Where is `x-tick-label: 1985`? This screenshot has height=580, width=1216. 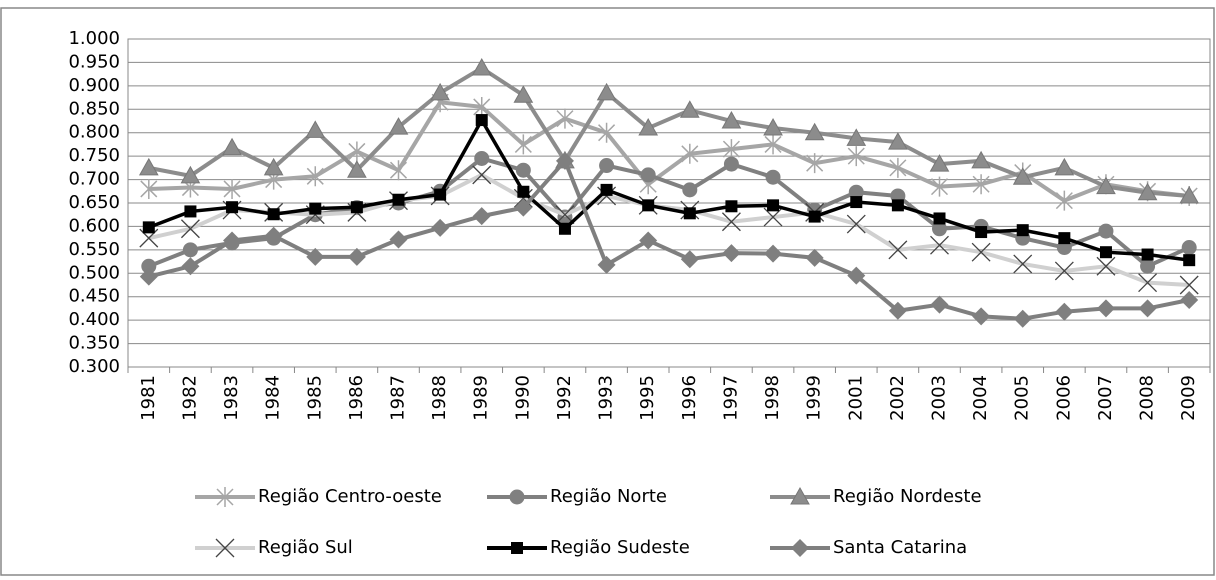
x-tick-label: 1985 is located at coordinates (314, 398).